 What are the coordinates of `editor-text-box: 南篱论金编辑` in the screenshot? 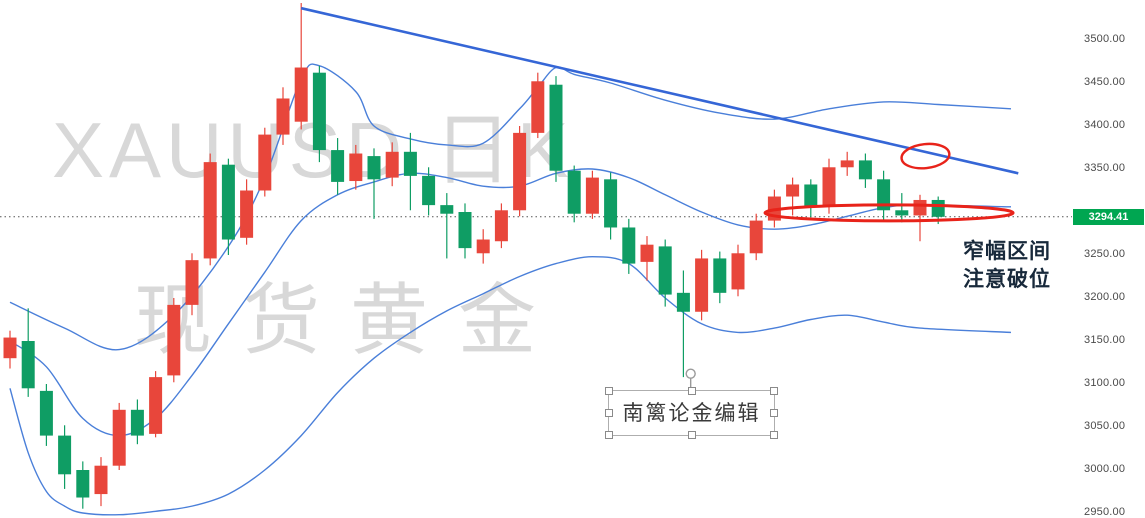 It's located at (691, 413).